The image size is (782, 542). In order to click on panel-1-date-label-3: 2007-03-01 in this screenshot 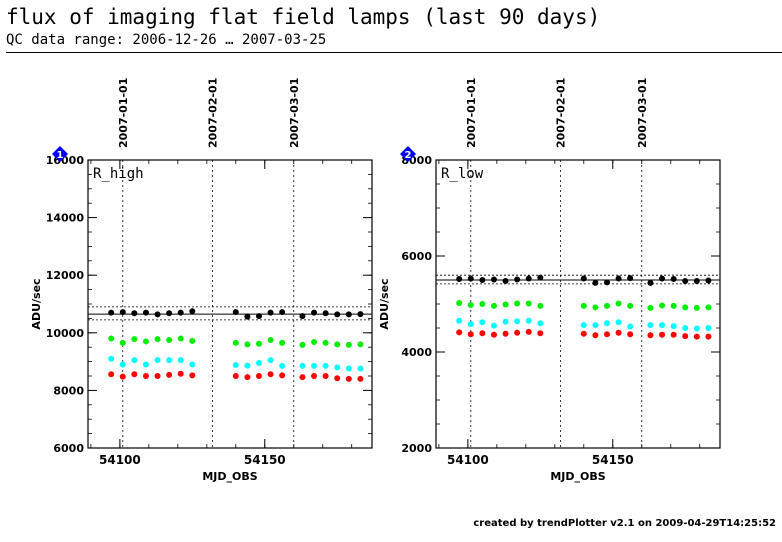, I will do `click(294, 113)`.